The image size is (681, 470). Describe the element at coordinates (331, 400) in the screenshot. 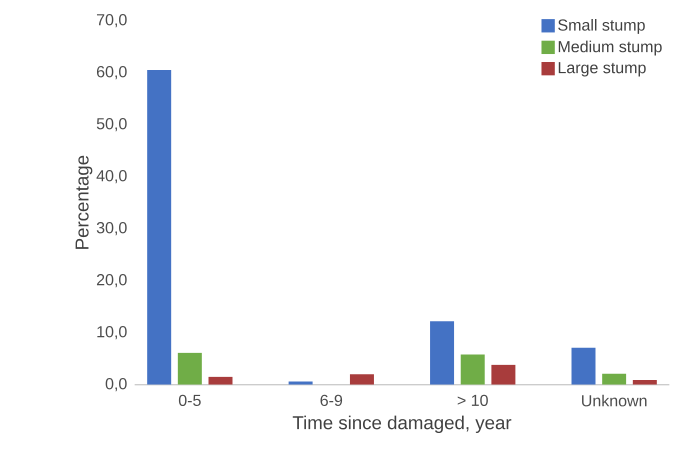

I see `x-tick-label: 6-9` at that location.